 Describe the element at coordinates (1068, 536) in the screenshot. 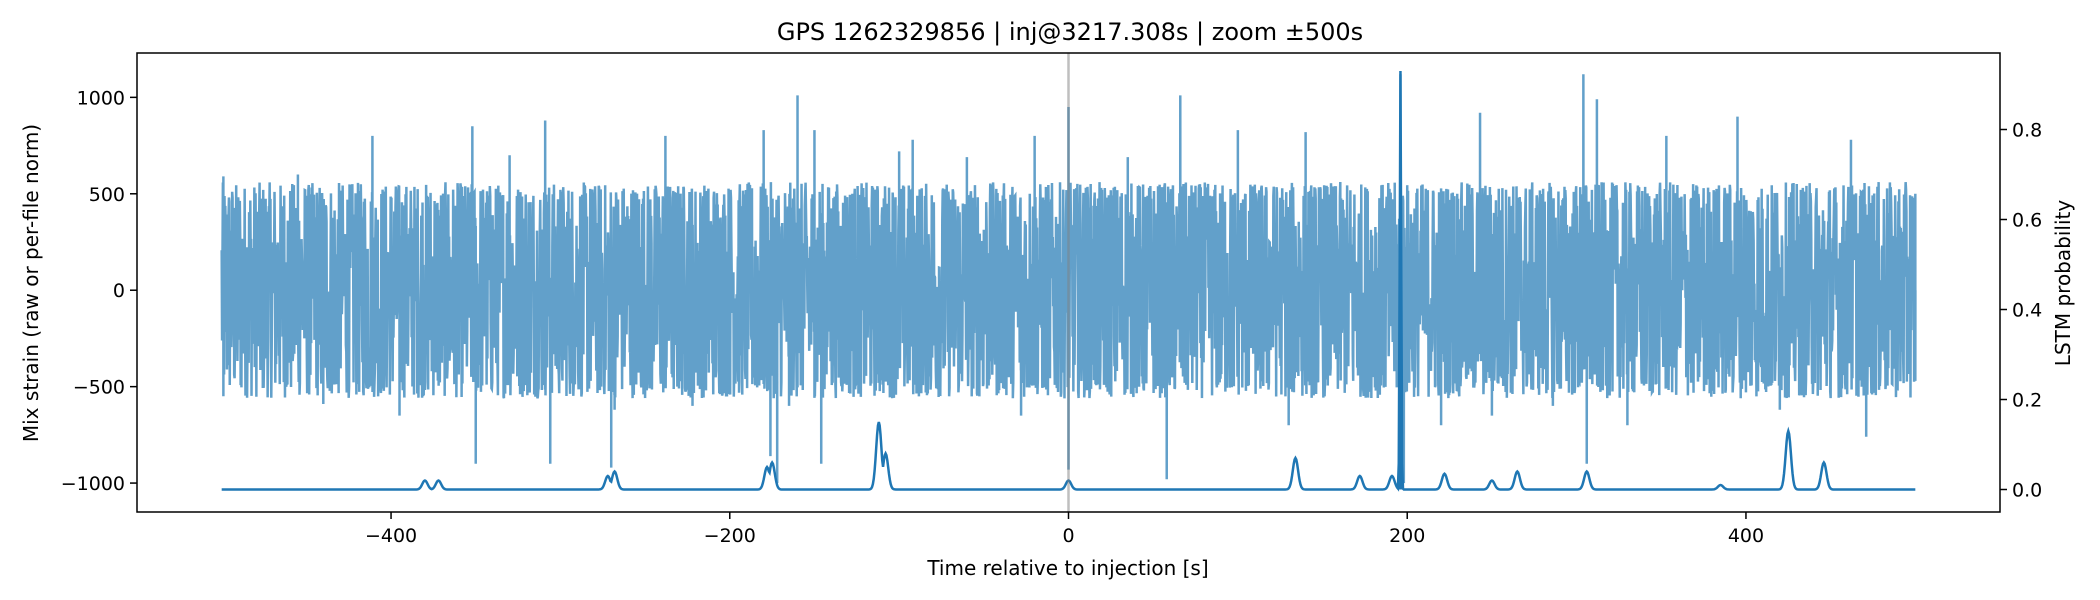

I see `x-tick-label: 0` at that location.